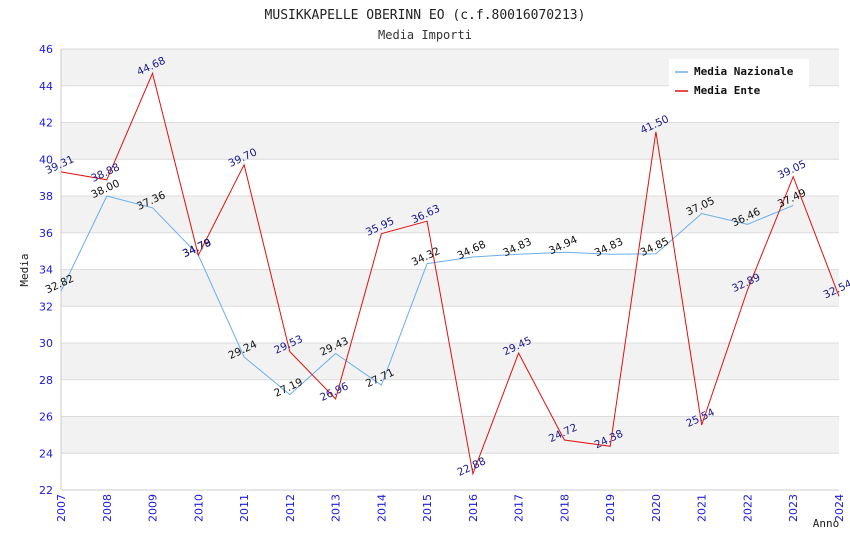 This screenshot has height=550, width=850. I want to click on x-tick-label: 2012, so click(290, 508).